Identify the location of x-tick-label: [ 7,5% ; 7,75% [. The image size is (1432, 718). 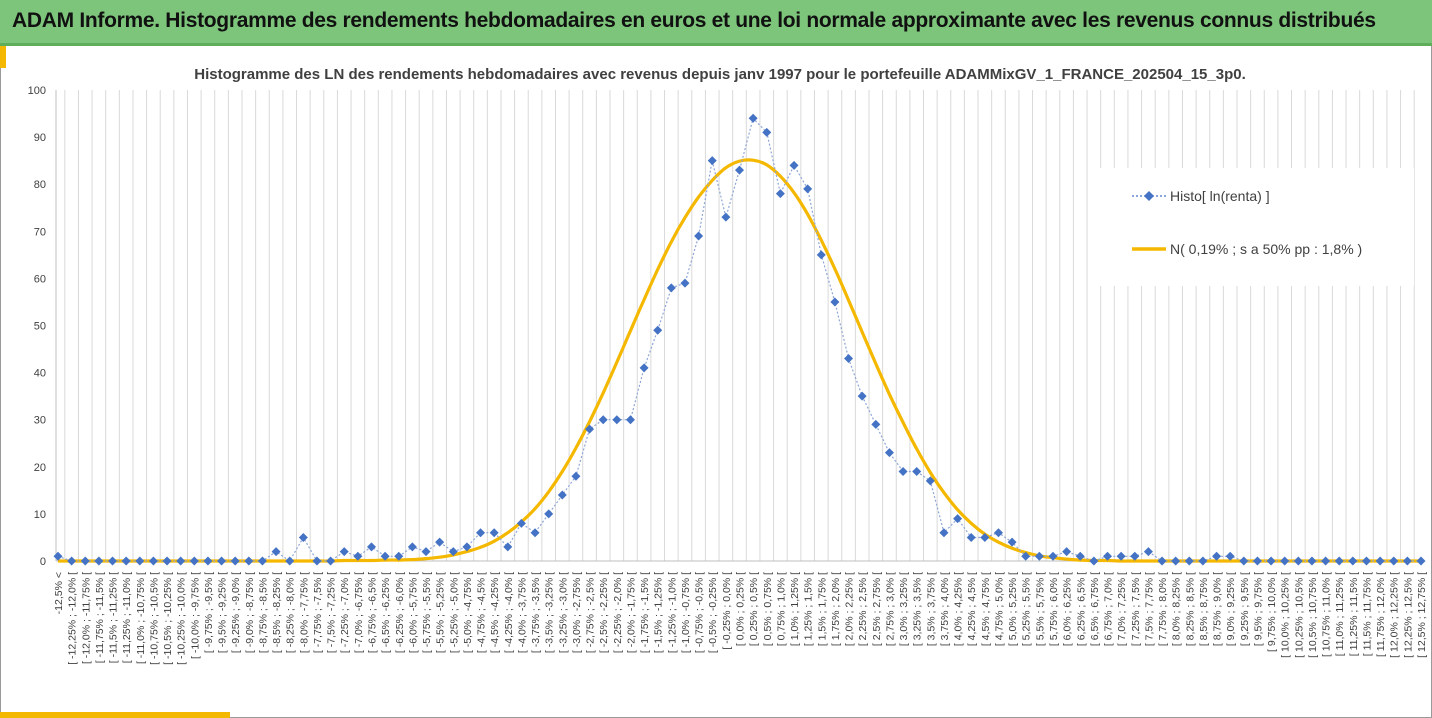
(1149, 609).